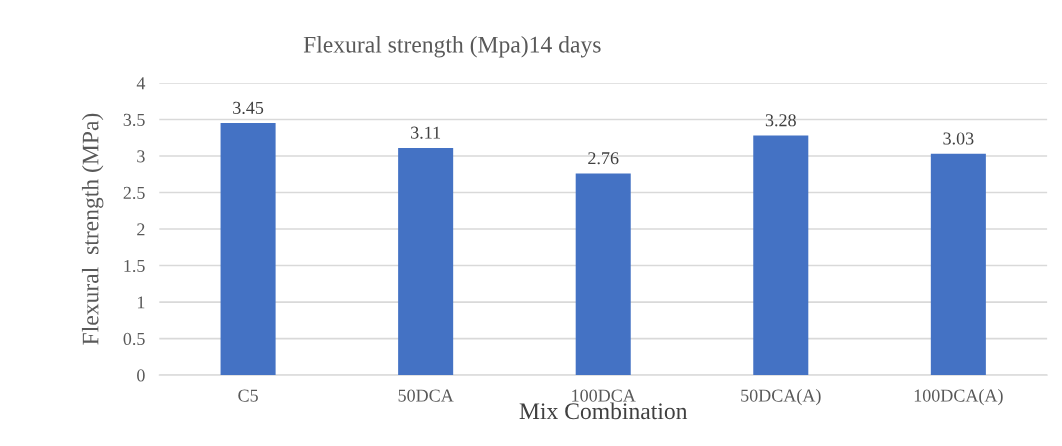 The height and width of the screenshot is (446, 1062). What do you see at coordinates (958, 138) in the screenshot?
I see `data-label: 3.03` at bounding box center [958, 138].